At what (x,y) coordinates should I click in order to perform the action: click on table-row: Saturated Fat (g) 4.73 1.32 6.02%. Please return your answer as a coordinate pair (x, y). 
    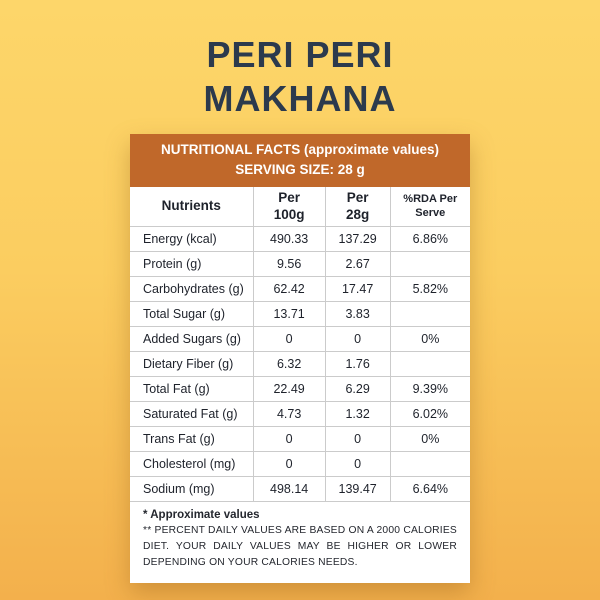
    Looking at the image, I should click on (300, 414).